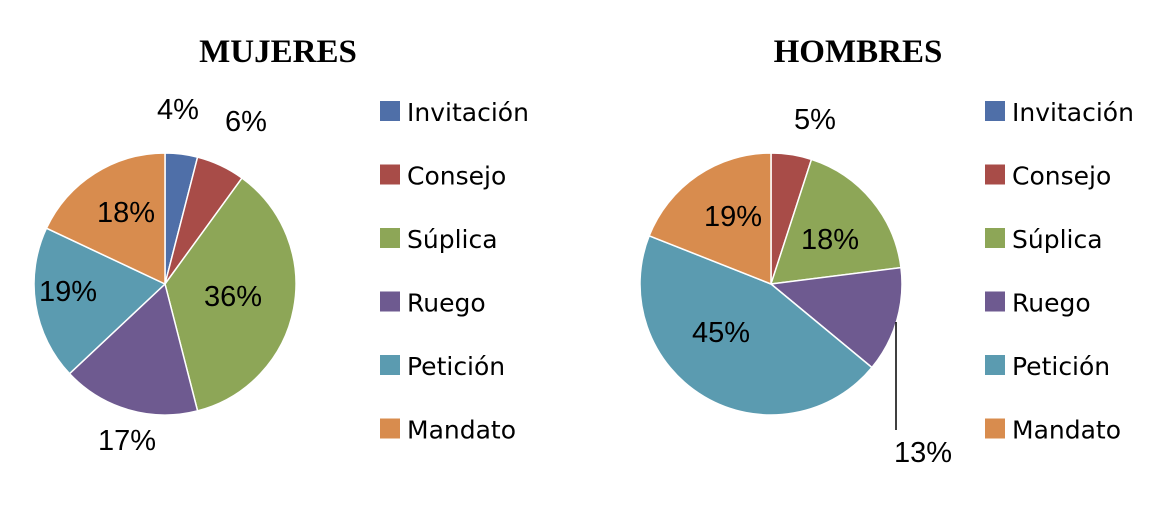  Describe the element at coordinates (923, 453) in the screenshot. I see `data-label-ruego: 13%` at that location.